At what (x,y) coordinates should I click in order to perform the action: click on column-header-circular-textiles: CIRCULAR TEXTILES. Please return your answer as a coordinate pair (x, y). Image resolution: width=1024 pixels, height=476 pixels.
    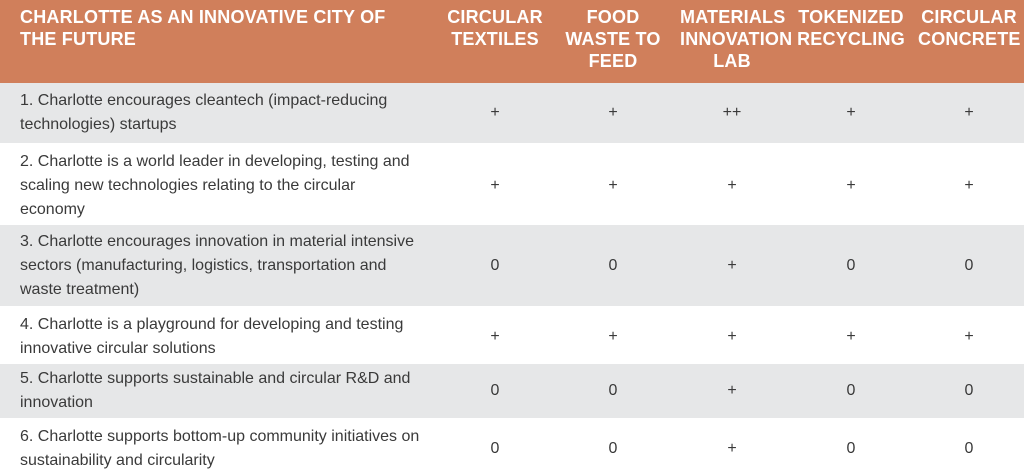
    Looking at the image, I should click on (495, 28).